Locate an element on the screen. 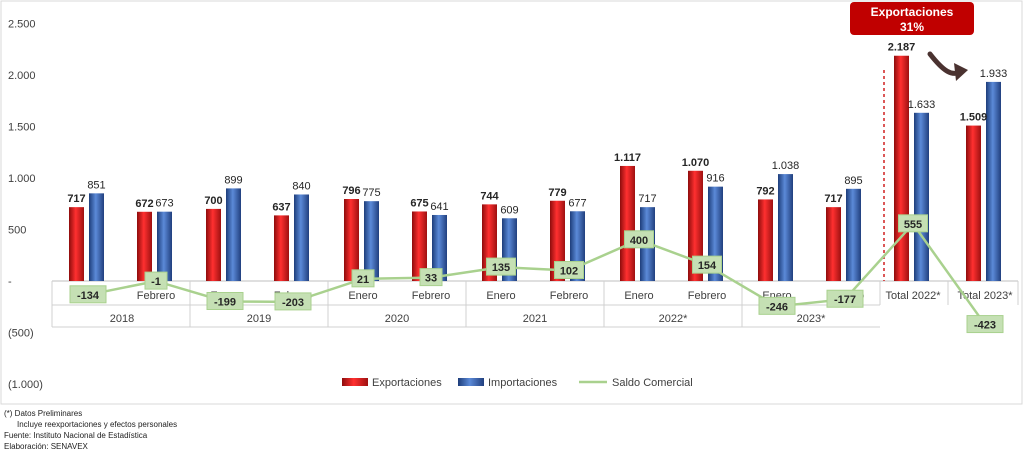 Image resolution: width=1024 pixels, height=456 pixels. balance-value-label: -423 is located at coordinates (985, 326).